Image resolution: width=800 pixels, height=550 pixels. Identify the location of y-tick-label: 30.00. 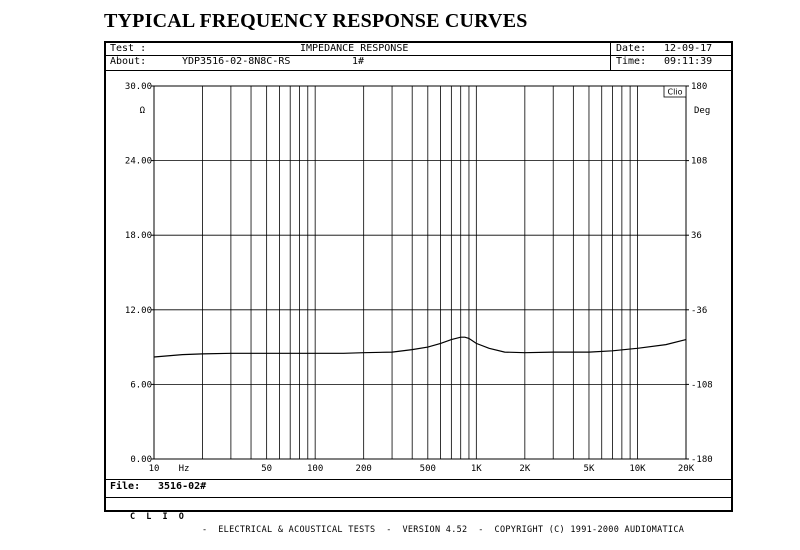
(138, 87).